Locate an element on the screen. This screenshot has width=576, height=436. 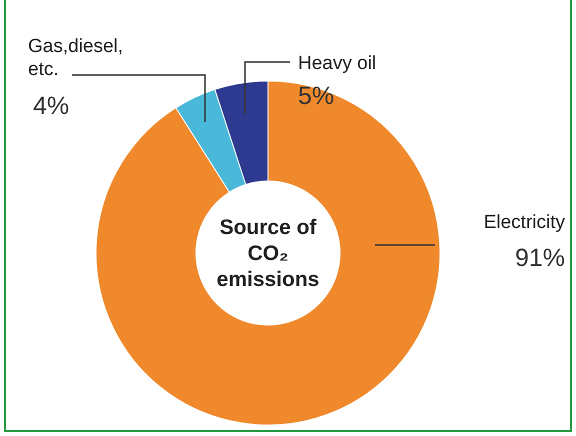
data-label: 91% is located at coordinates (539, 258).